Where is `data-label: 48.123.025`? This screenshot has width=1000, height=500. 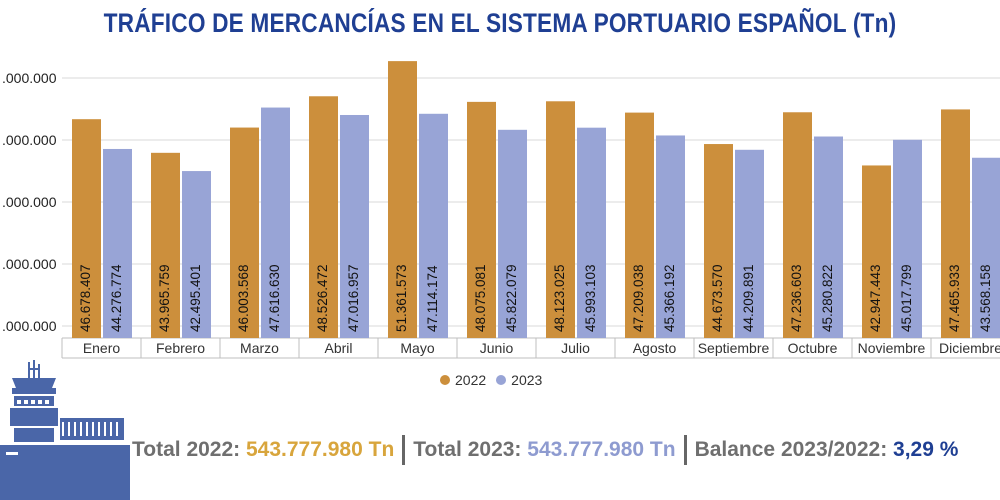
data-label: 48.123.025 is located at coordinates (559, 298).